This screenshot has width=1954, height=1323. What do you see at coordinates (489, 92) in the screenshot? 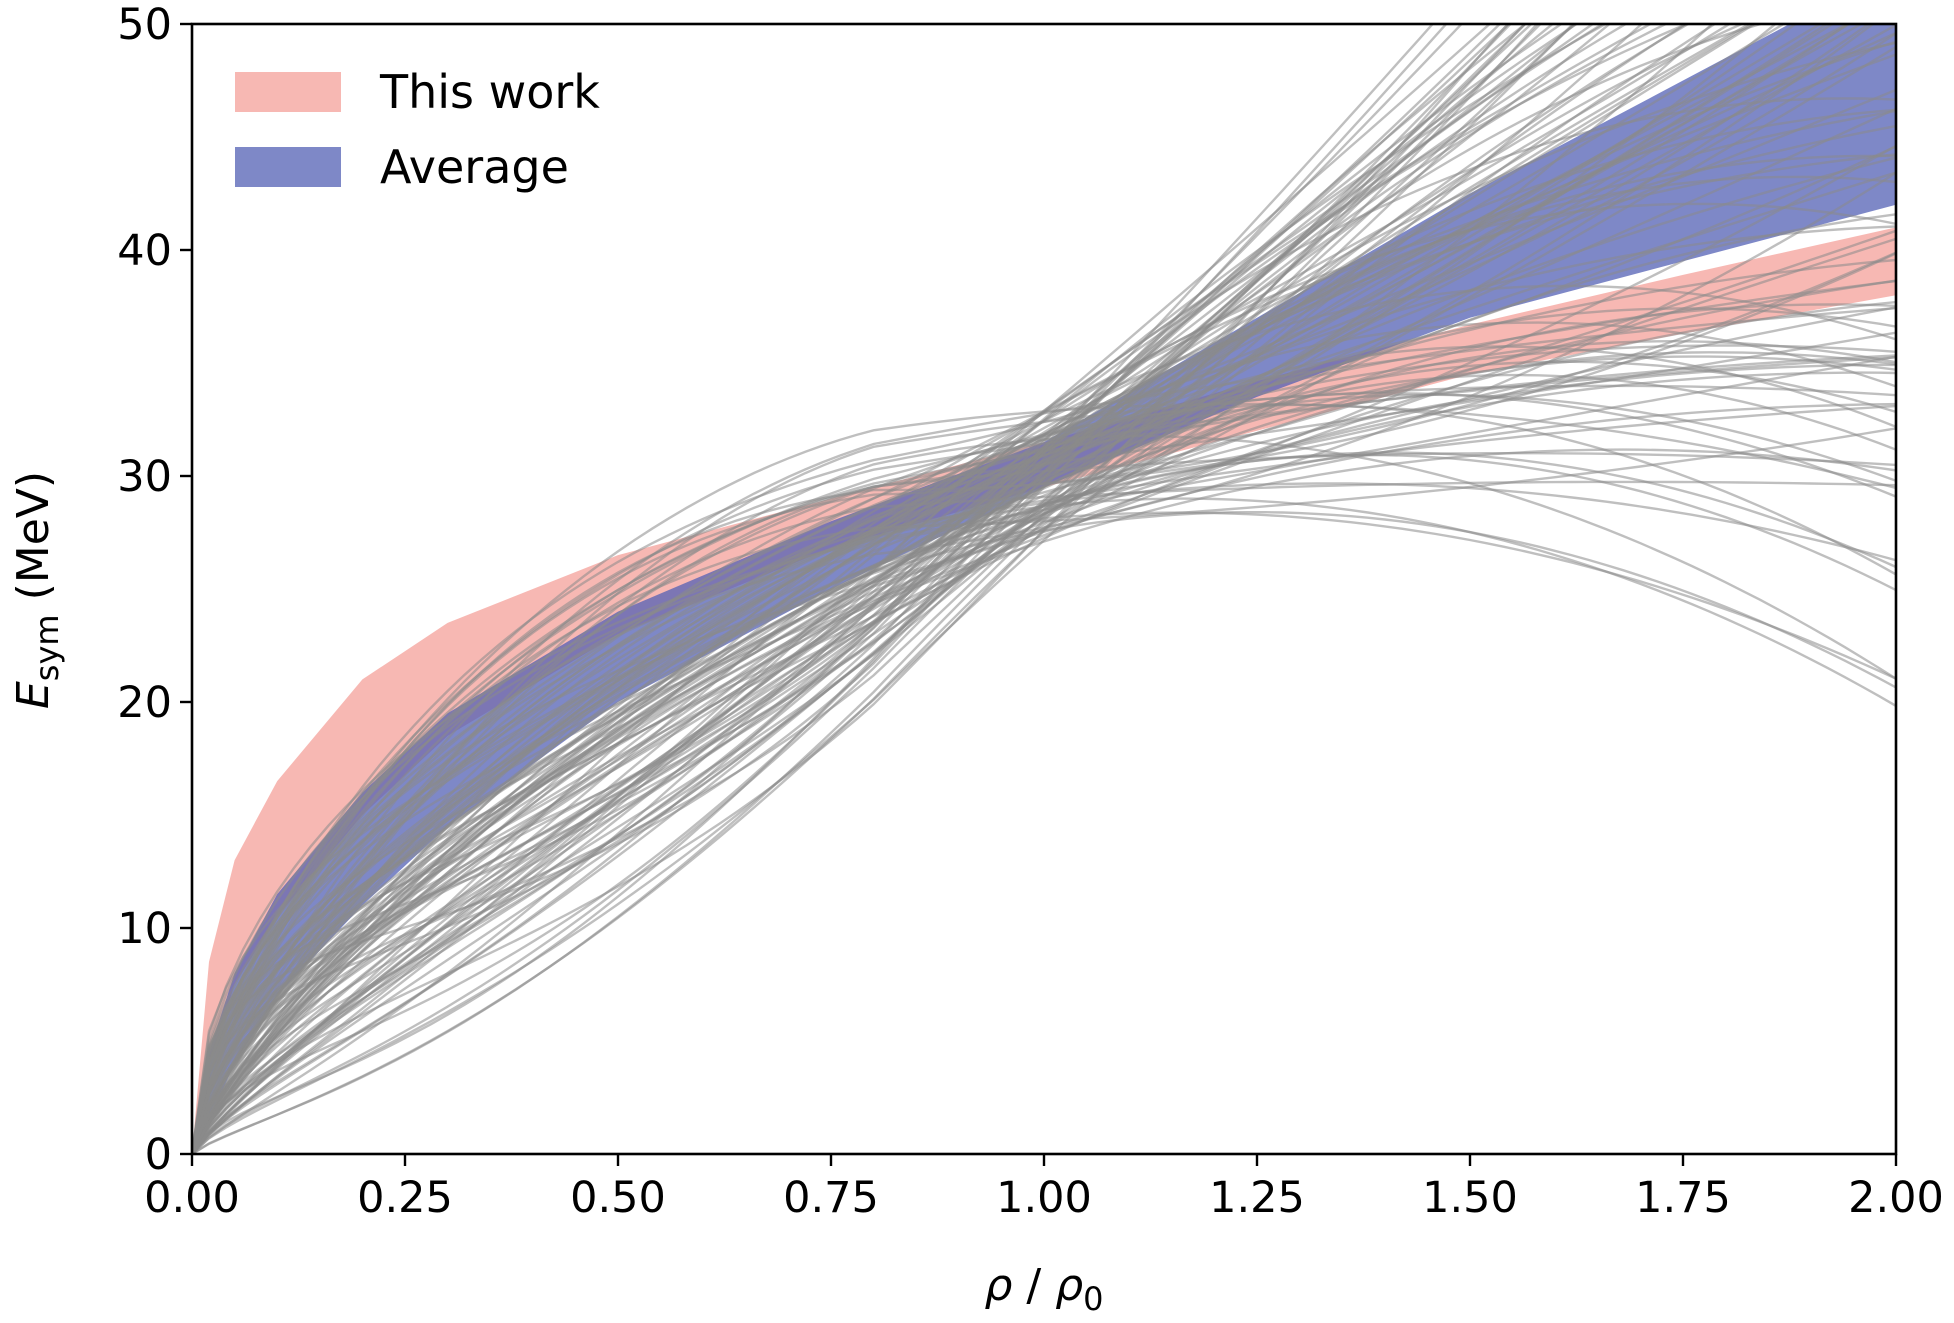
I see `legend-label-this-work: This work` at bounding box center [489, 92].